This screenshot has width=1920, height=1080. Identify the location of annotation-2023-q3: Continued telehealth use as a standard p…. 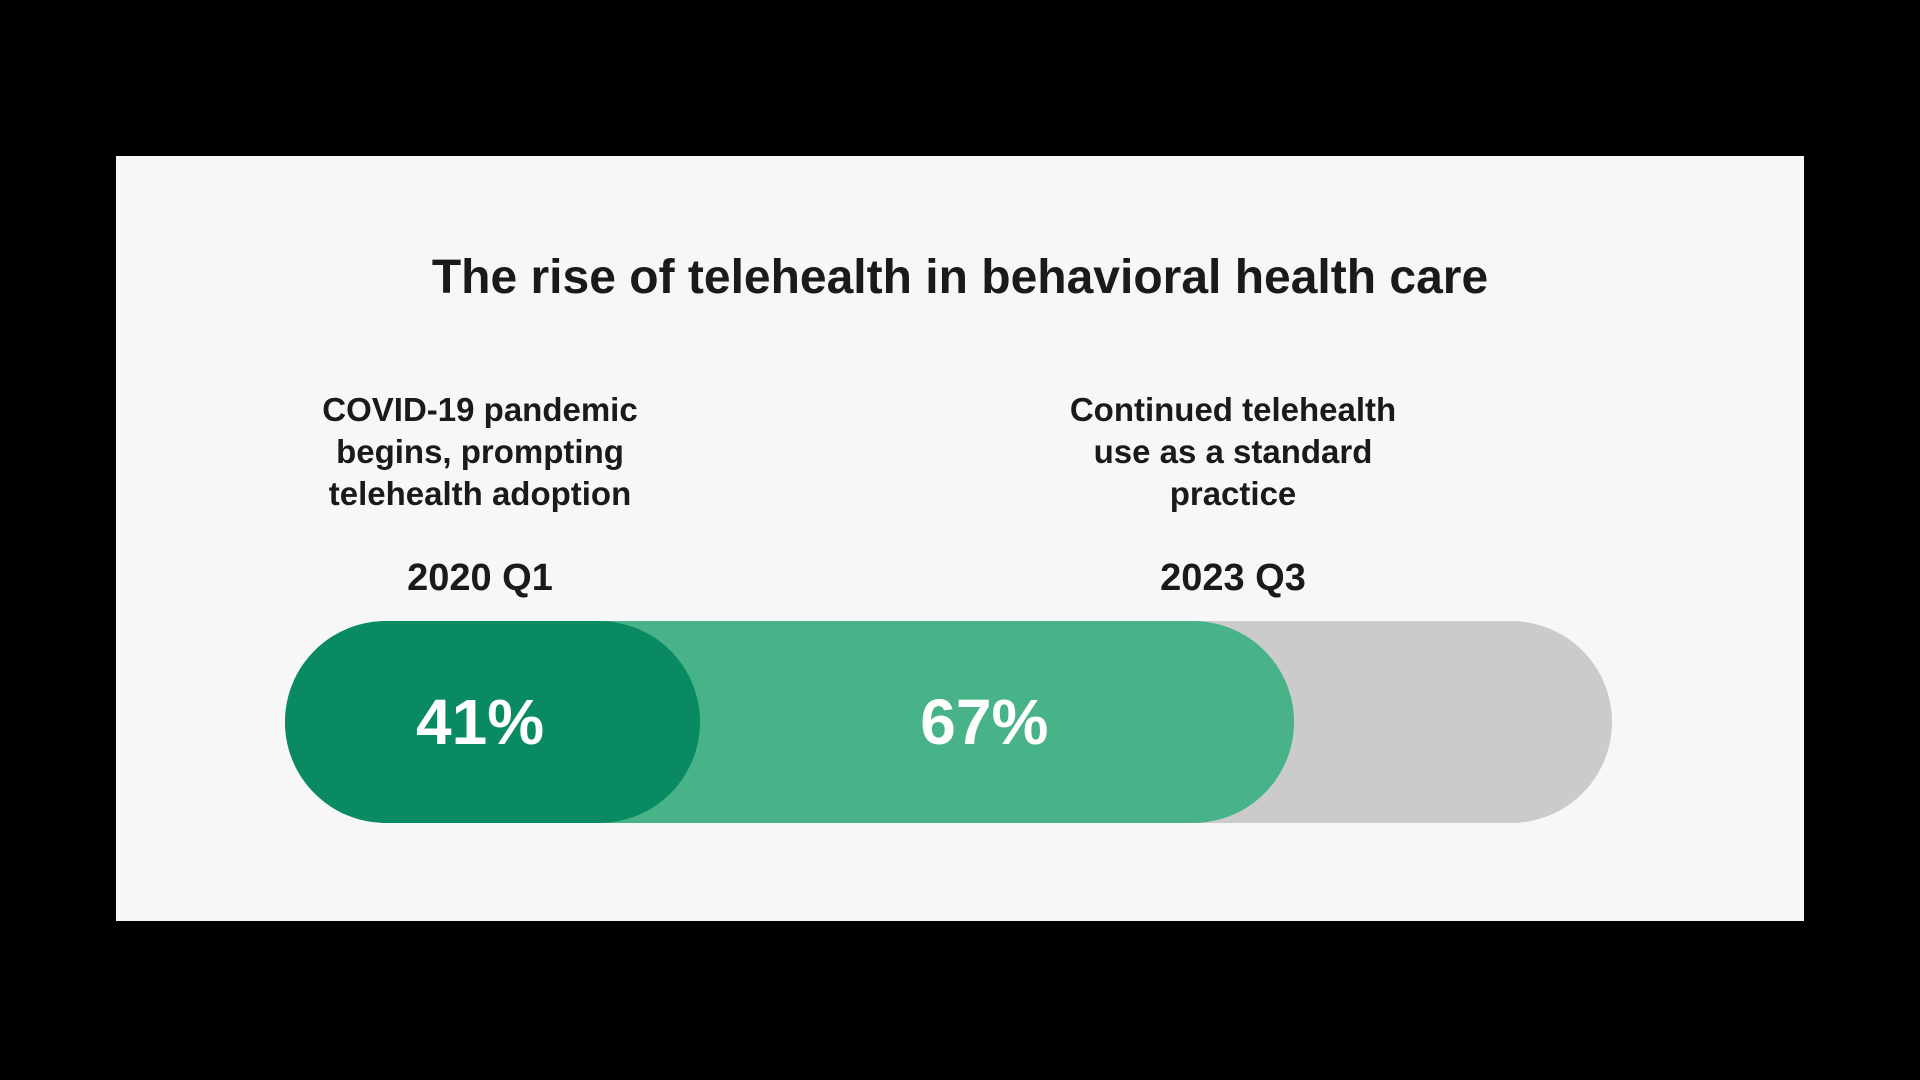
(1233, 451).